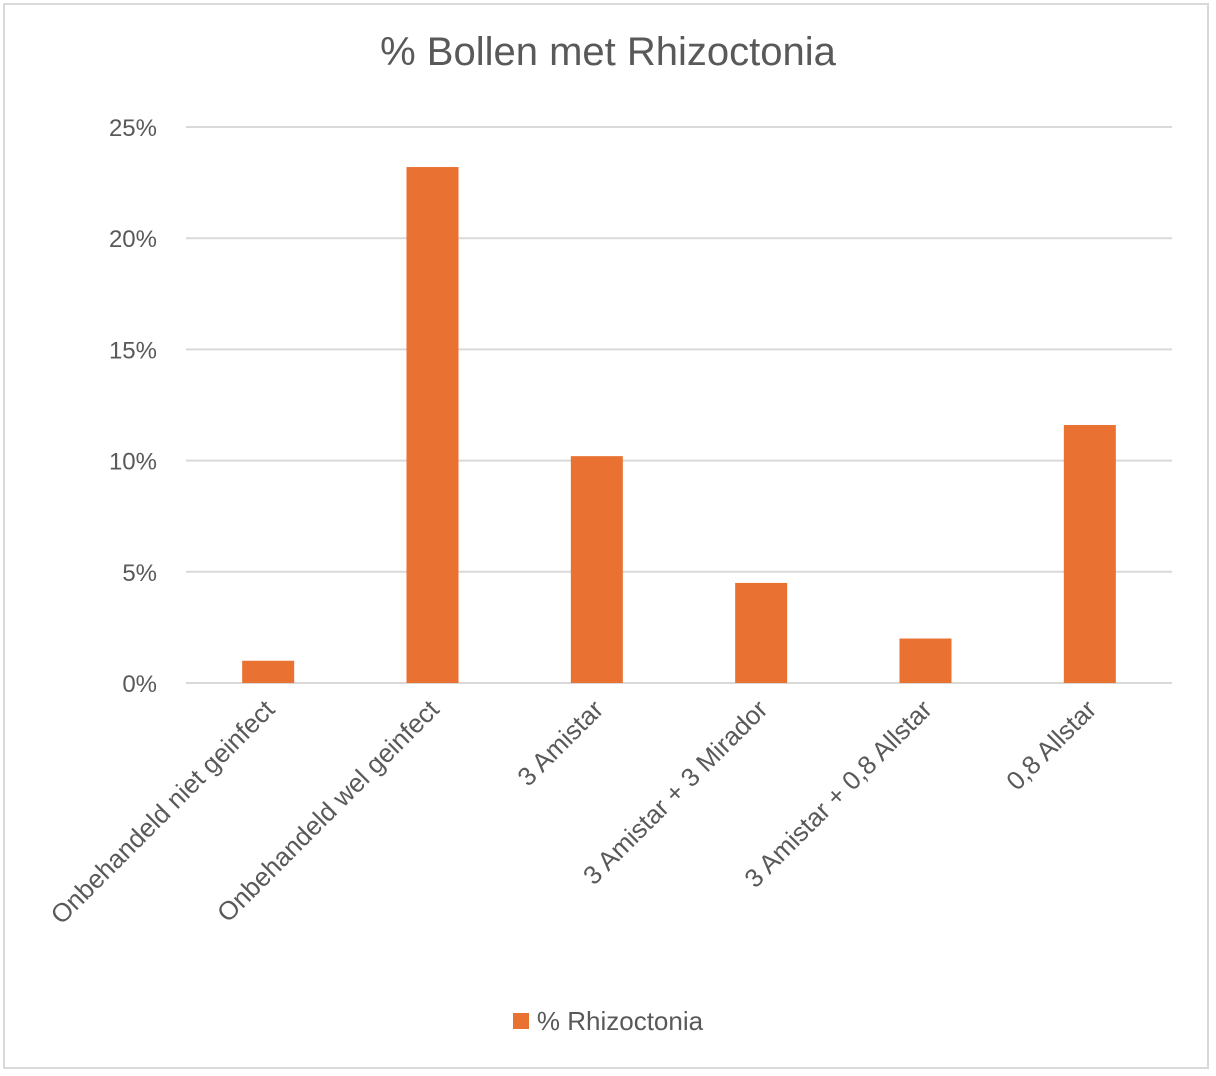 Image resolution: width=1216 pixels, height=1076 pixels. I want to click on legend: % Rhizoctonia, so click(608, 1021).